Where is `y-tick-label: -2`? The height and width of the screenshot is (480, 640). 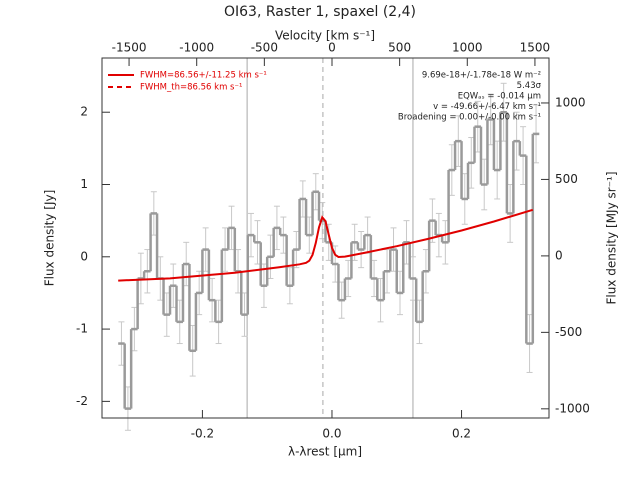 y-tick-label: -2 is located at coordinates (82, 401).